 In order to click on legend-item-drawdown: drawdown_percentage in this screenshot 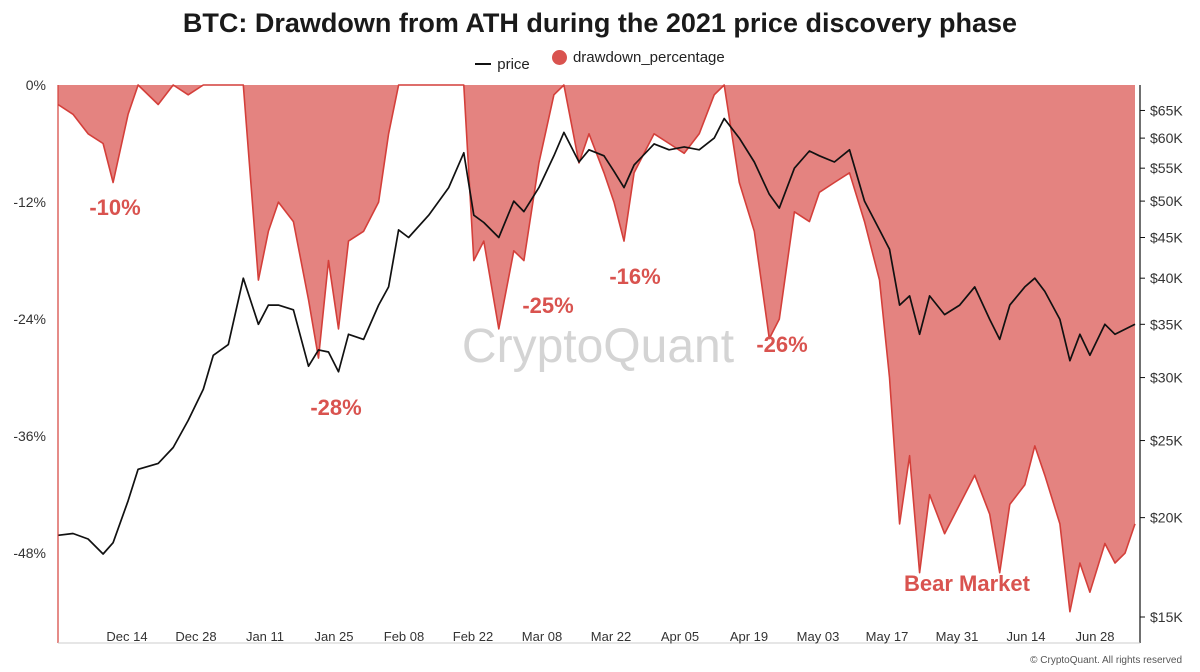, I will do `click(638, 57)`.